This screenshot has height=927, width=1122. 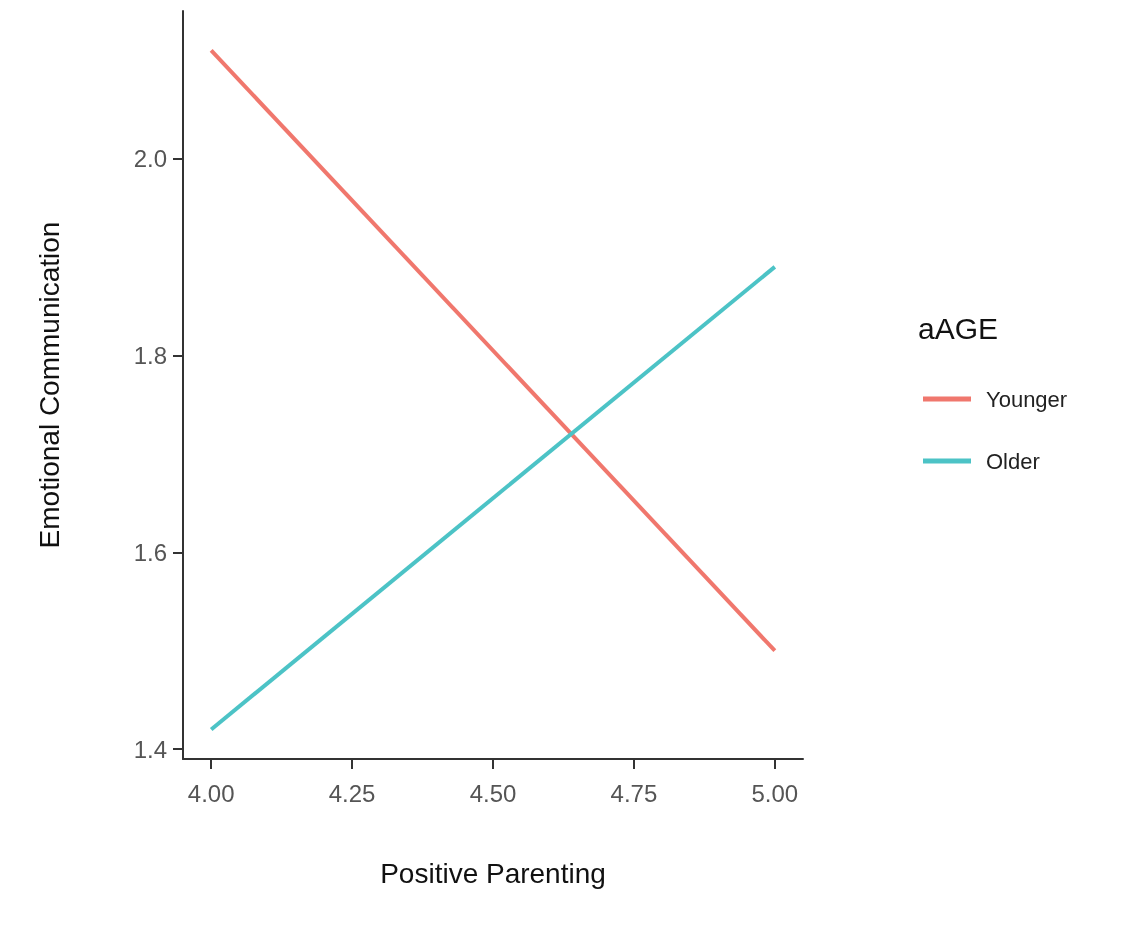 What do you see at coordinates (150, 159) in the screenshot?
I see `y-tick-label: 2.0` at bounding box center [150, 159].